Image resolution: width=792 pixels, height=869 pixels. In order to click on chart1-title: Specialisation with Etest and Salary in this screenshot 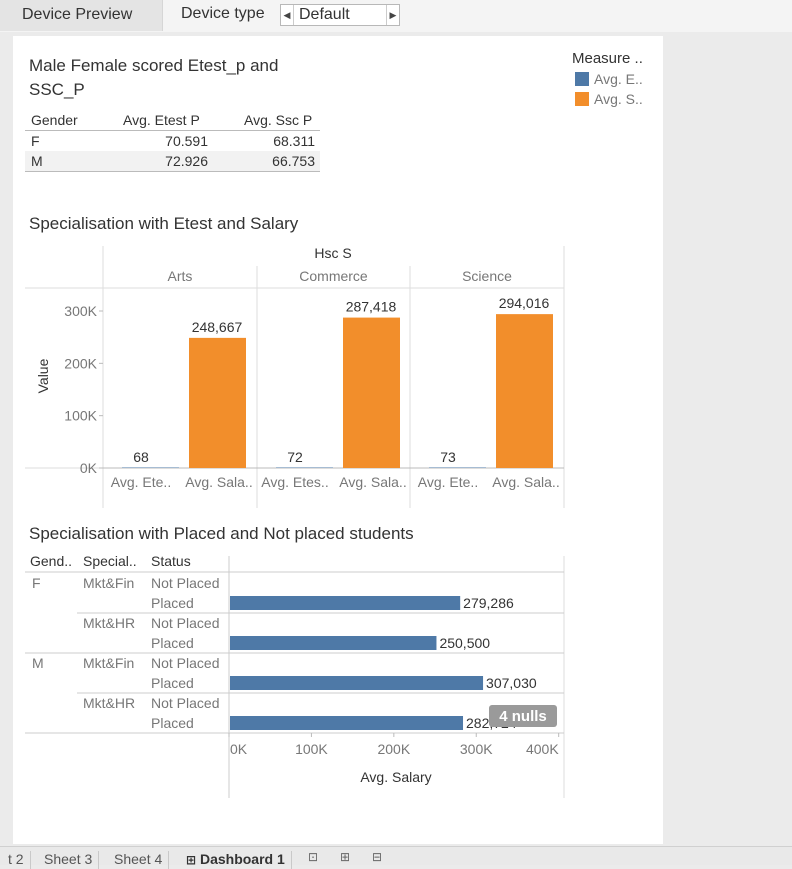, I will do `click(164, 223)`.